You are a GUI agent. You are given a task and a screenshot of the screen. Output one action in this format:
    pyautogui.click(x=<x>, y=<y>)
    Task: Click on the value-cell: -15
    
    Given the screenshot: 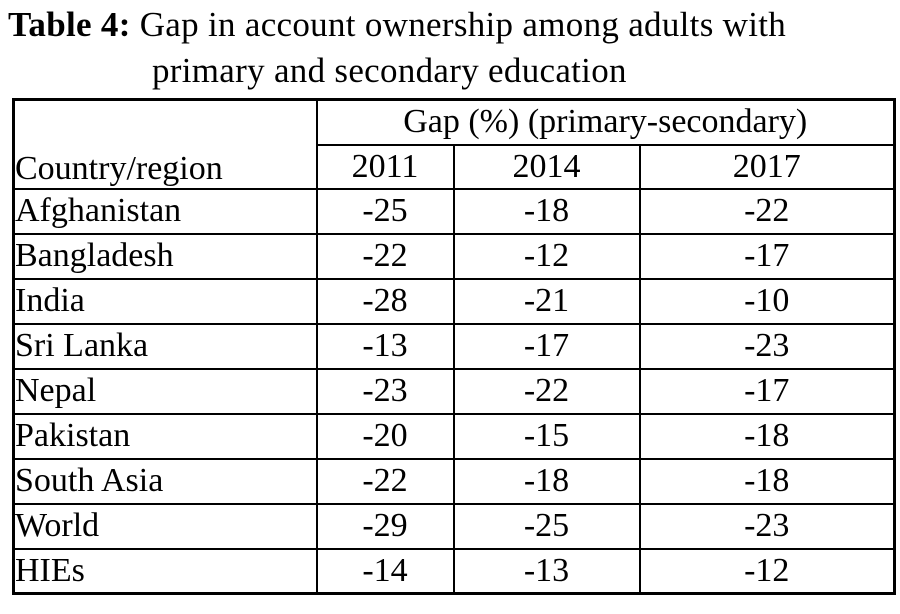 What is the action you would take?
    pyautogui.click(x=546, y=436)
    